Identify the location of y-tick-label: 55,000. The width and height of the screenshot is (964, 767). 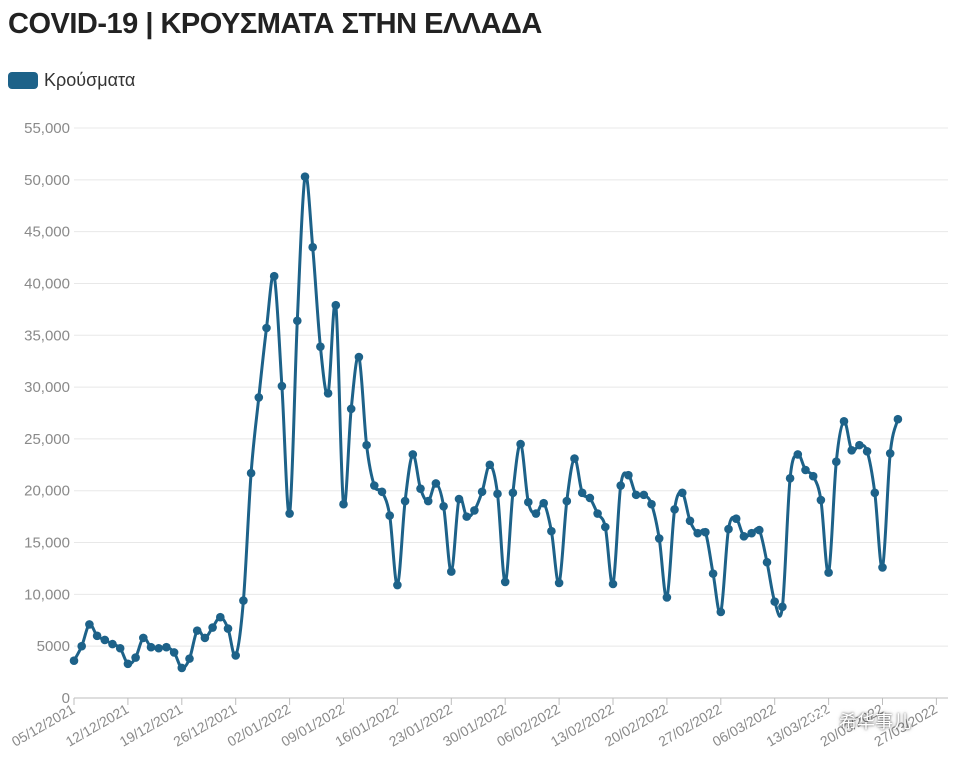
(47, 128).